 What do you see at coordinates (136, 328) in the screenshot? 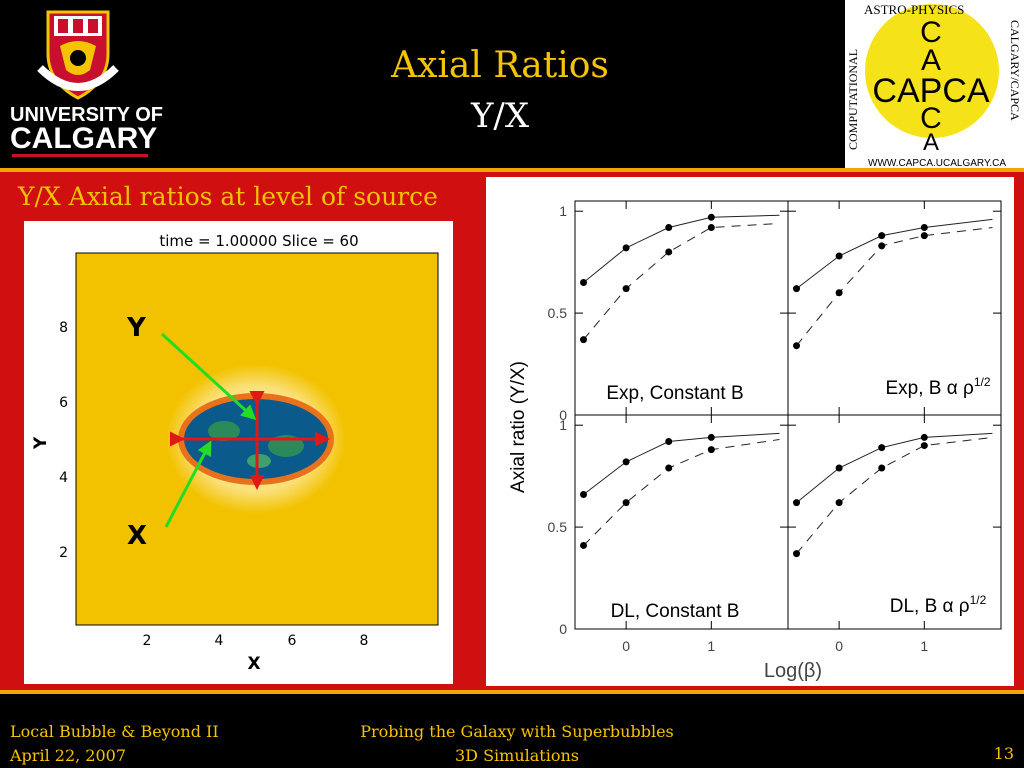
I see `annotation-y: Y` at bounding box center [136, 328].